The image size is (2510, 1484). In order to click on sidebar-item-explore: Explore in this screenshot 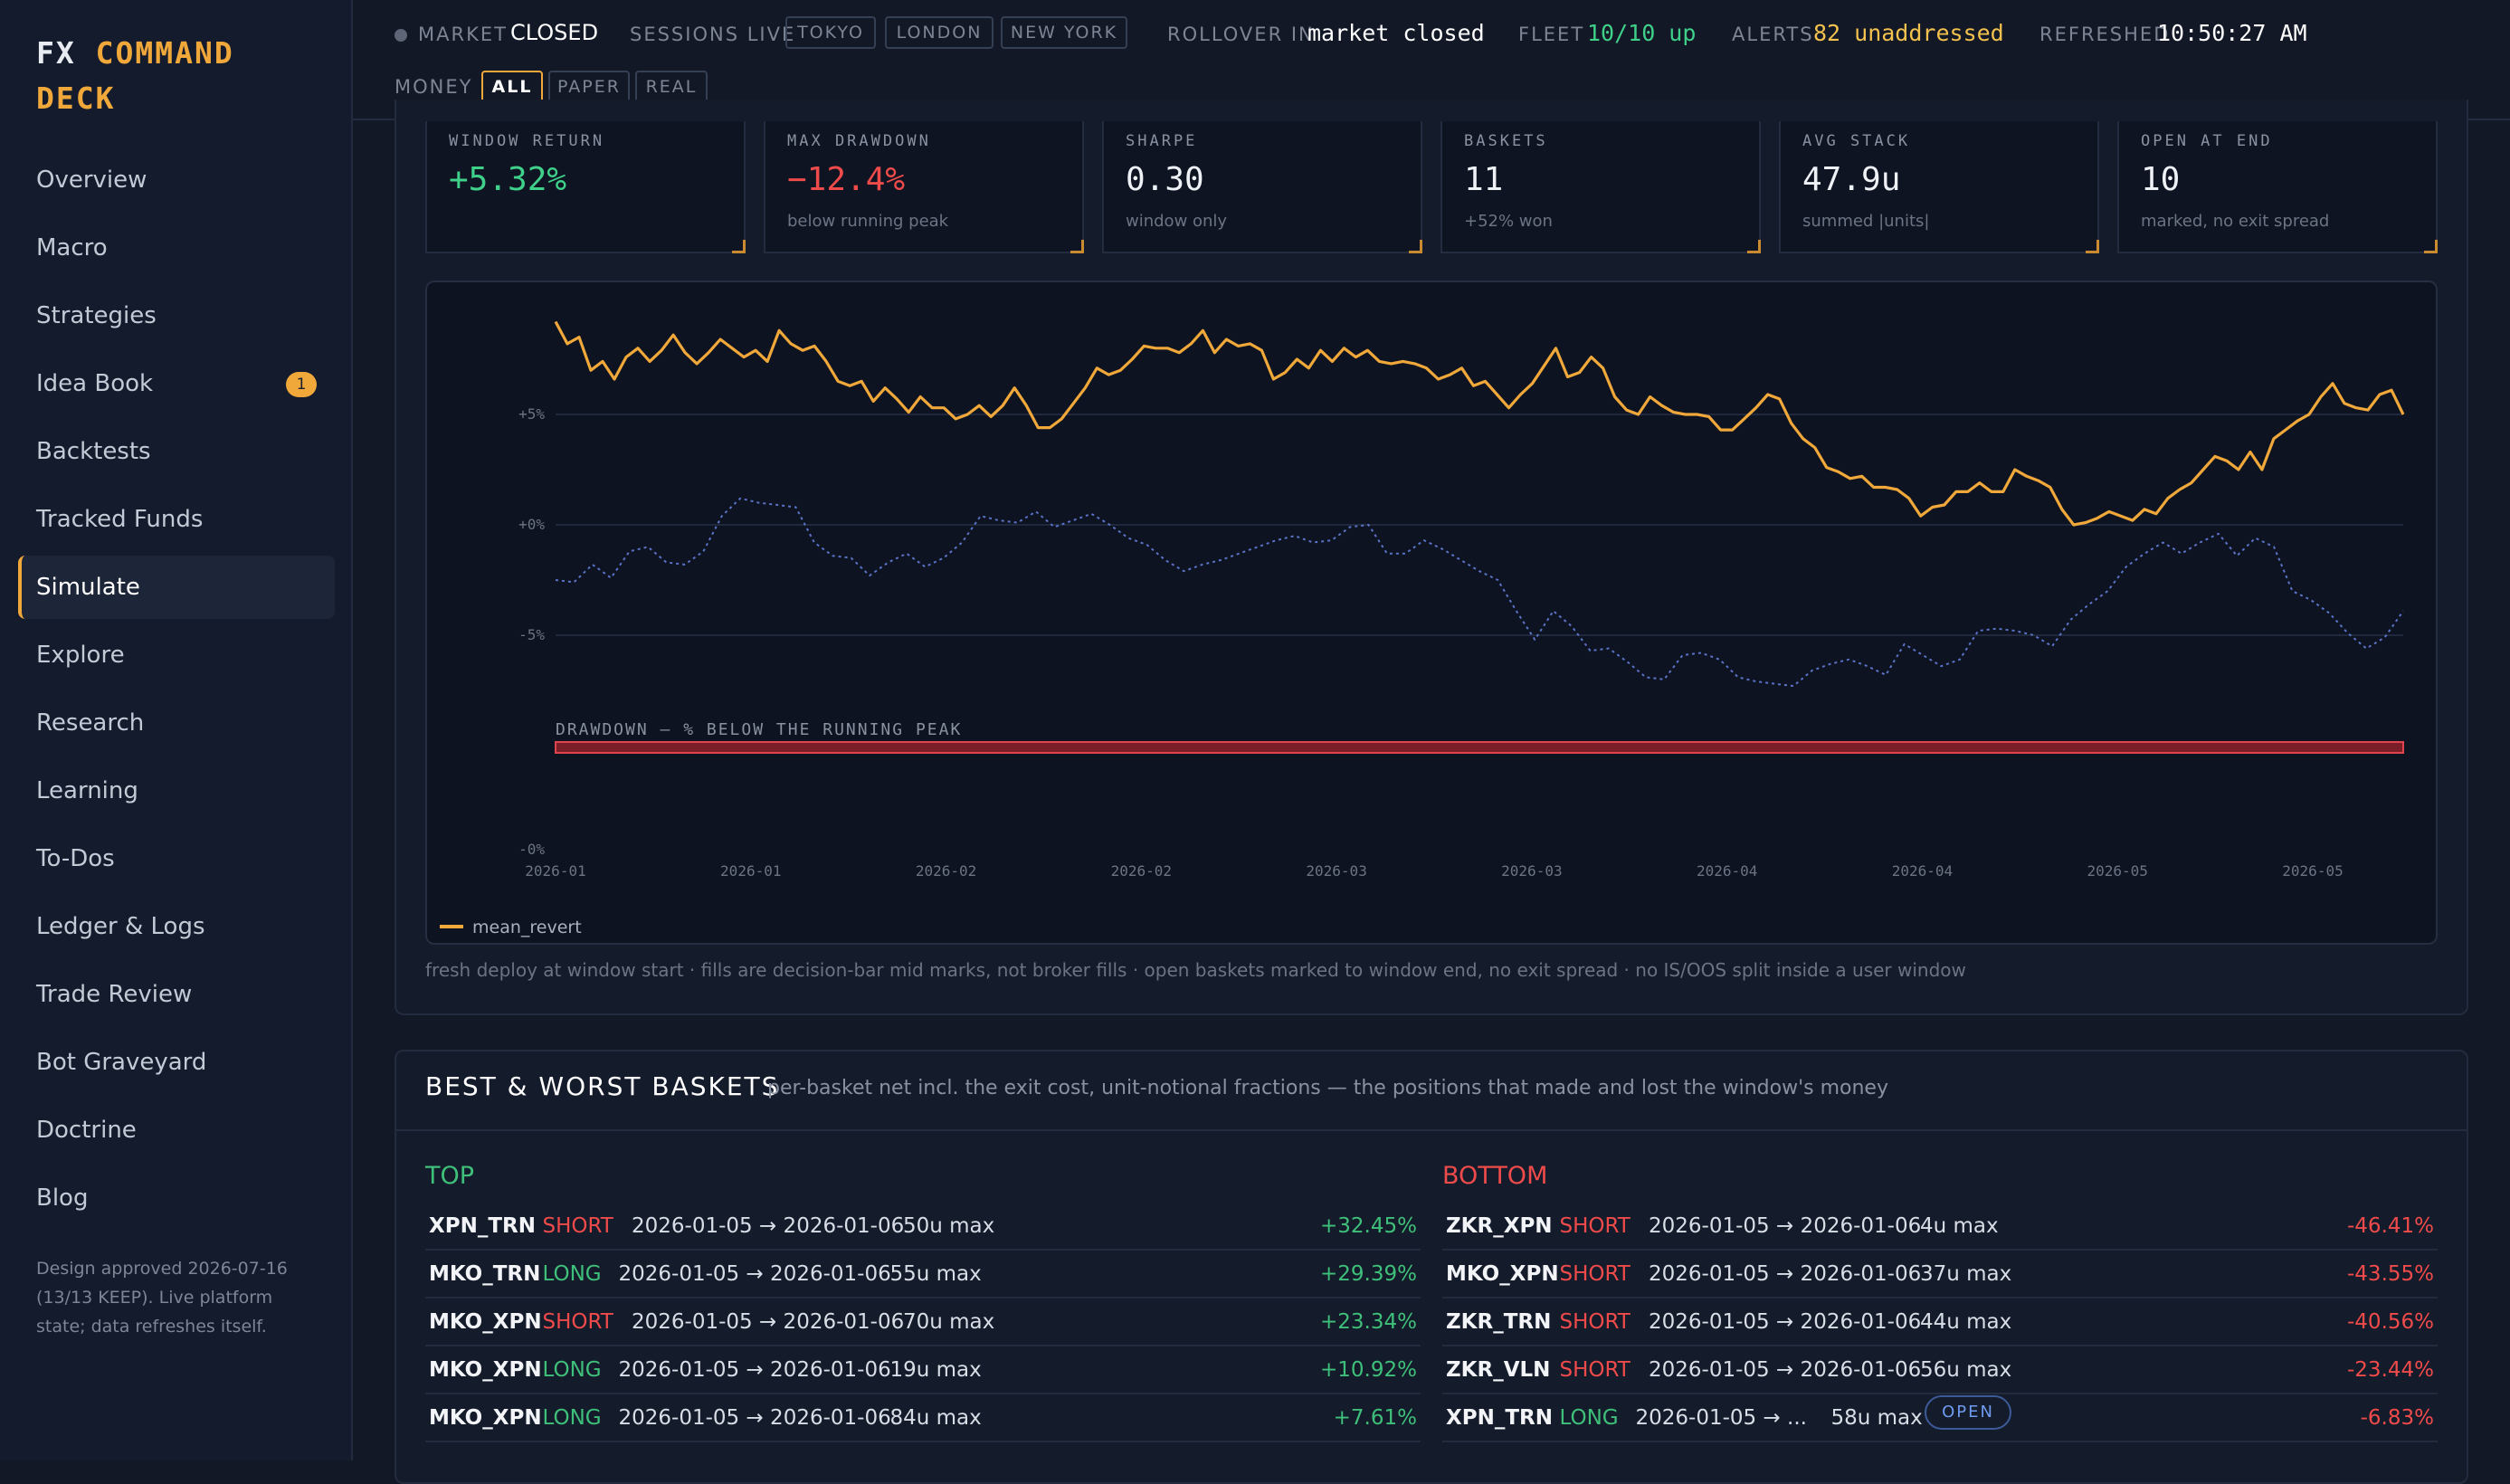, I will do `click(176, 655)`.